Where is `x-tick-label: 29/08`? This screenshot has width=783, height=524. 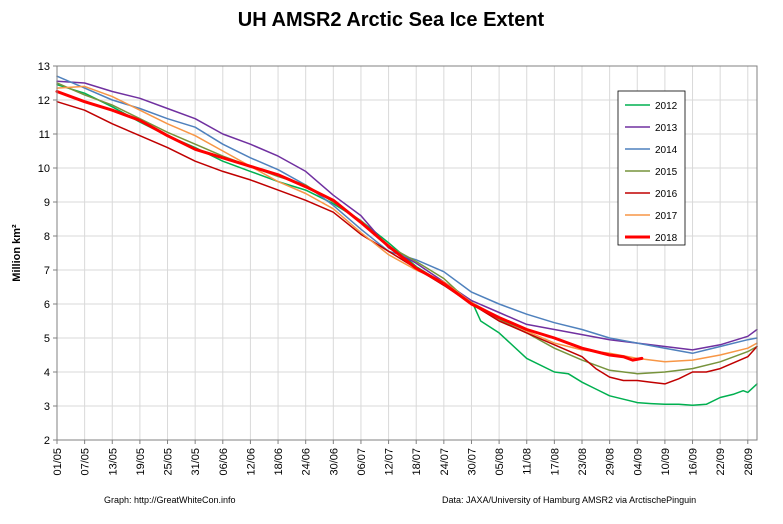 x-tick-label: 29/08 is located at coordinates (611, 462).